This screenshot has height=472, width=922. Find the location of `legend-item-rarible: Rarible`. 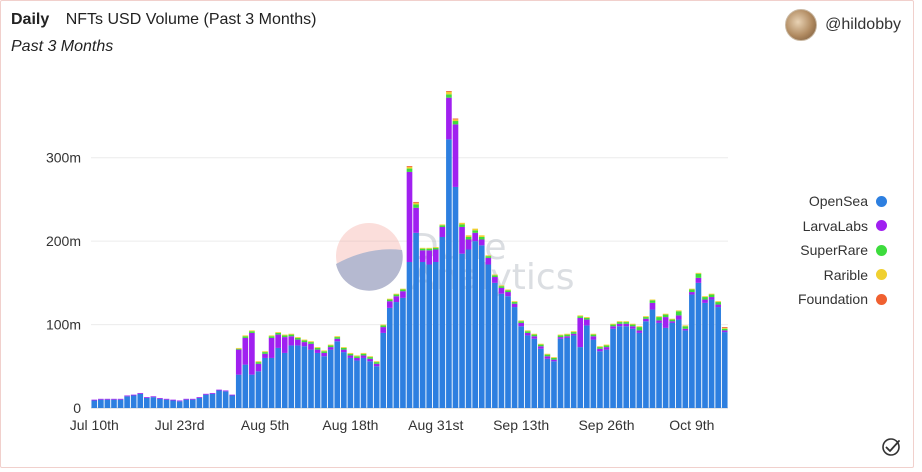

legend-item-rarible: Rarible is located at coordinates (842, 275).